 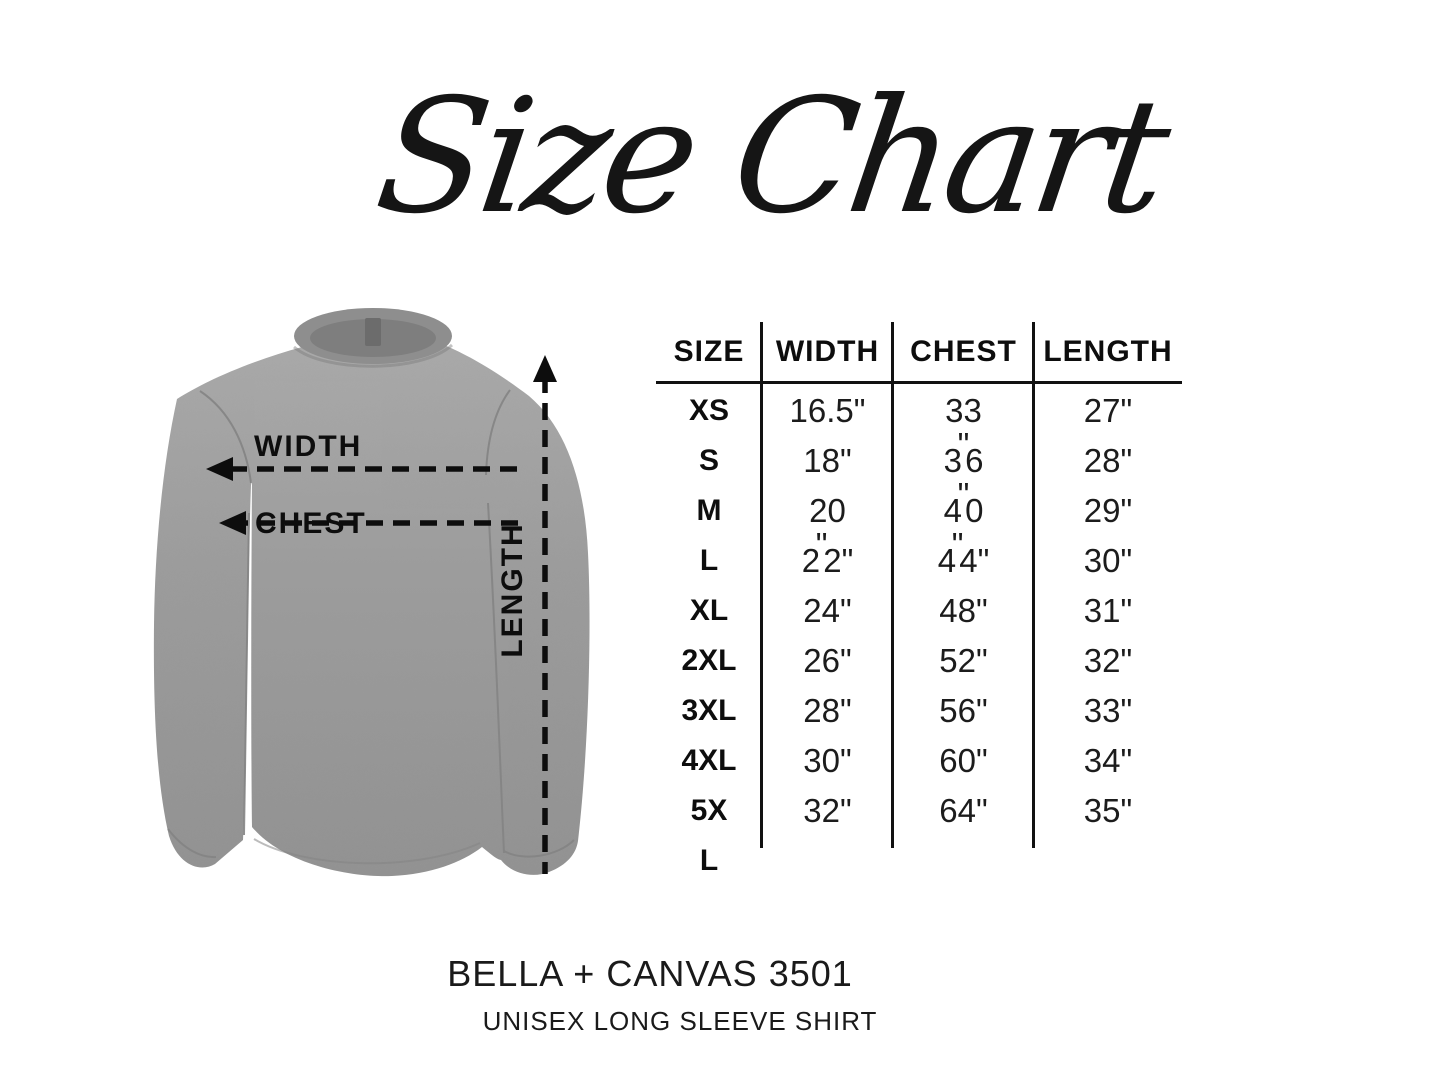 I want to click on measurement-value: 60", so click(x=963, y=760).